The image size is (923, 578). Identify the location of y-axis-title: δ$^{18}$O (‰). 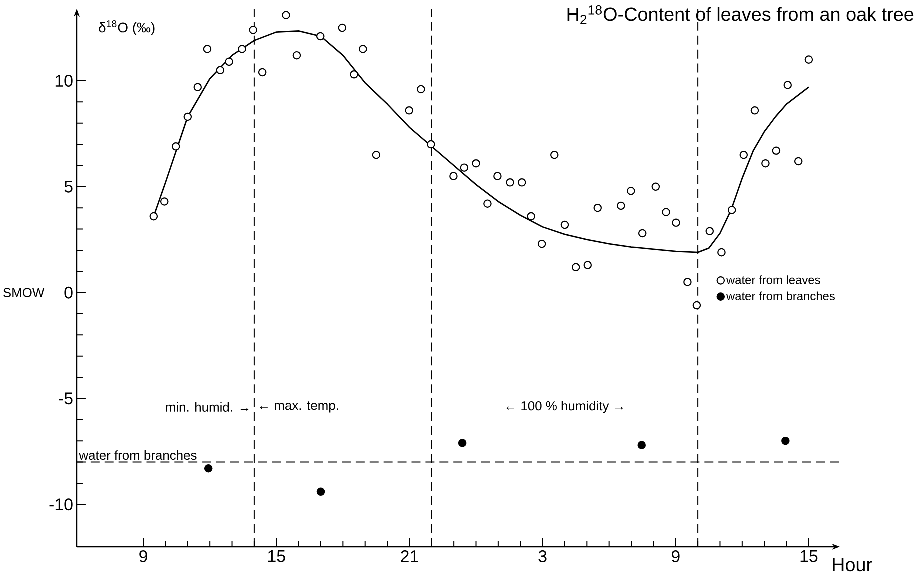
(127, 28).